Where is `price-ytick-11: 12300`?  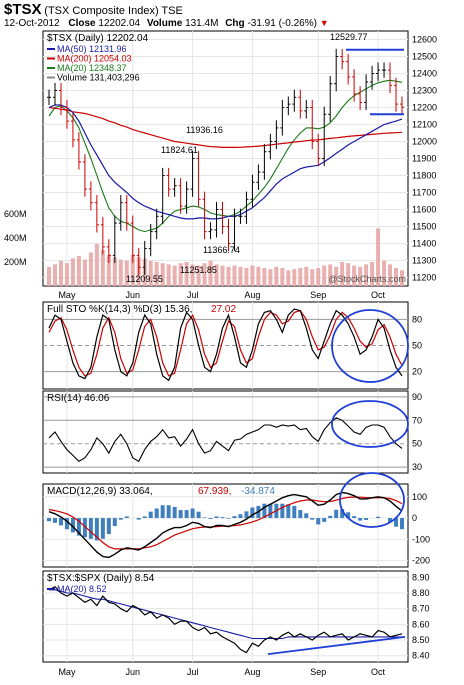 price-ytick-11: 12300 is located at coordinates (424, 91).